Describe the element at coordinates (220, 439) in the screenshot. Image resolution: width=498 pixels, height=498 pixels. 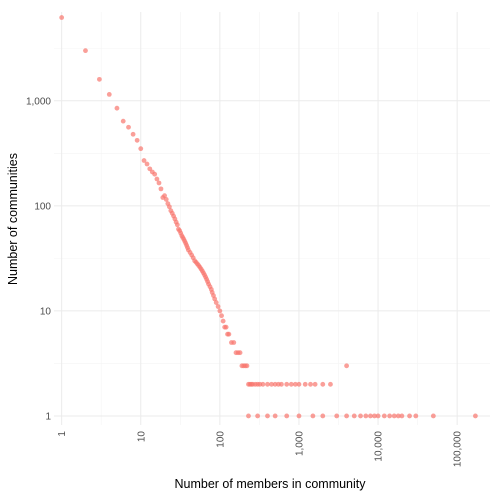
I see `x-tick-label: 100` at that location.